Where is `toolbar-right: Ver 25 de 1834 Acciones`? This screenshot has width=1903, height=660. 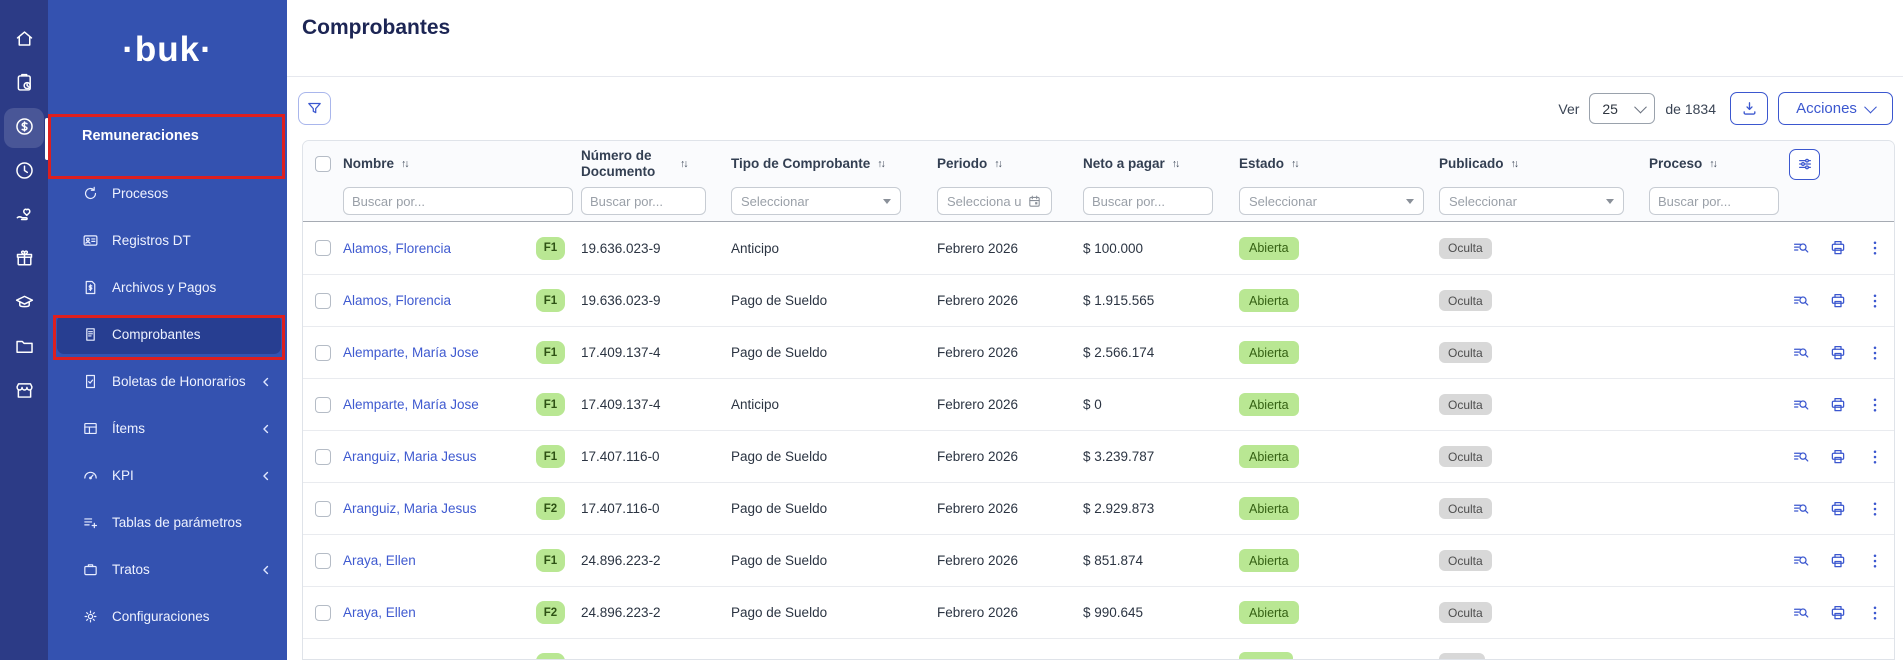 toolbar-right: Ver 25 de 1834 Acciones is located at coordinates (1725, 108).